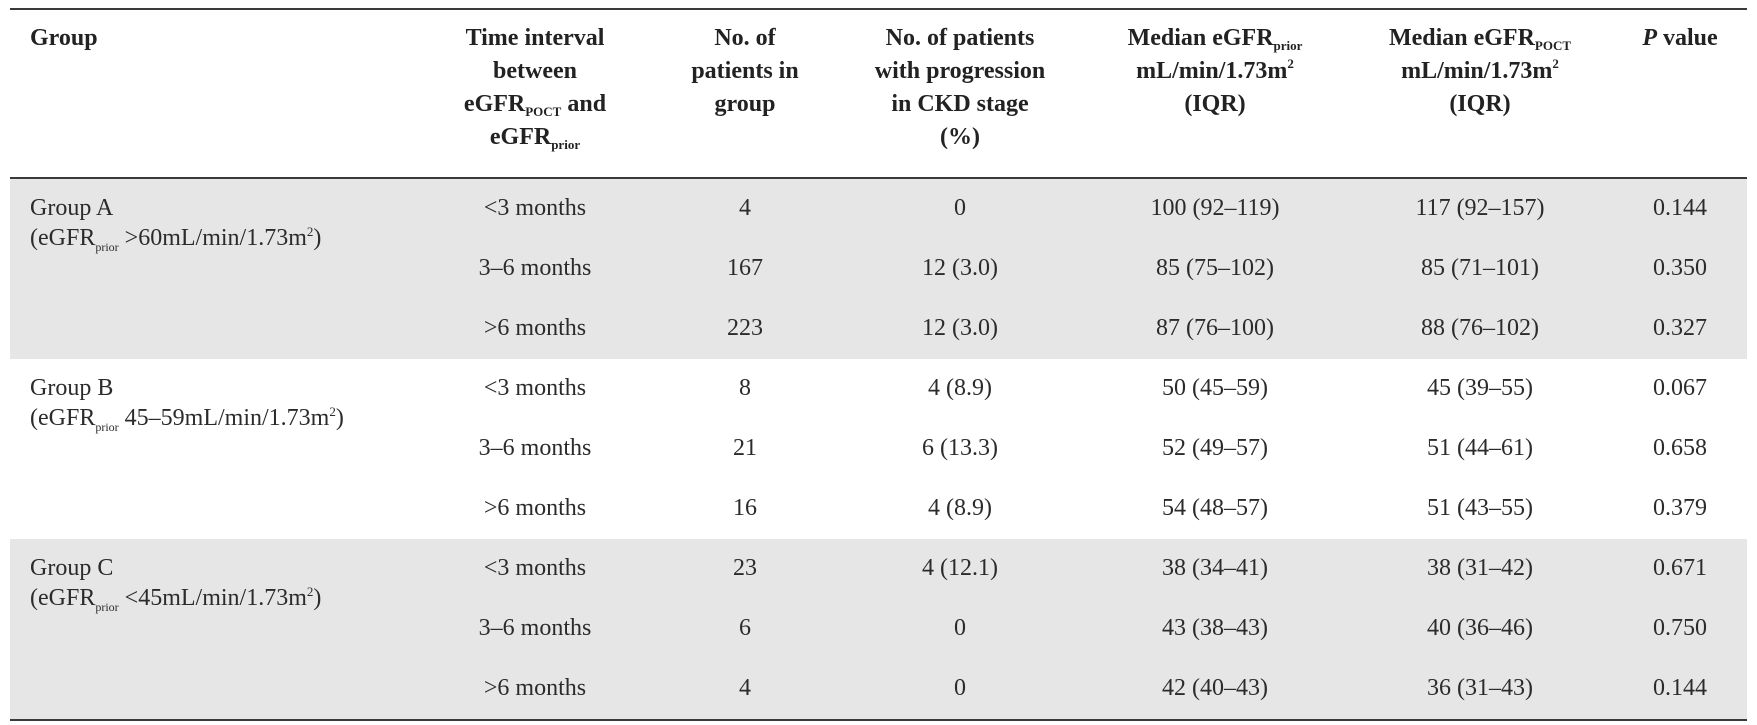 The height and width of the screenshot is (725, 1757). I want to click on header-bottom-rule, so click(878, 178).